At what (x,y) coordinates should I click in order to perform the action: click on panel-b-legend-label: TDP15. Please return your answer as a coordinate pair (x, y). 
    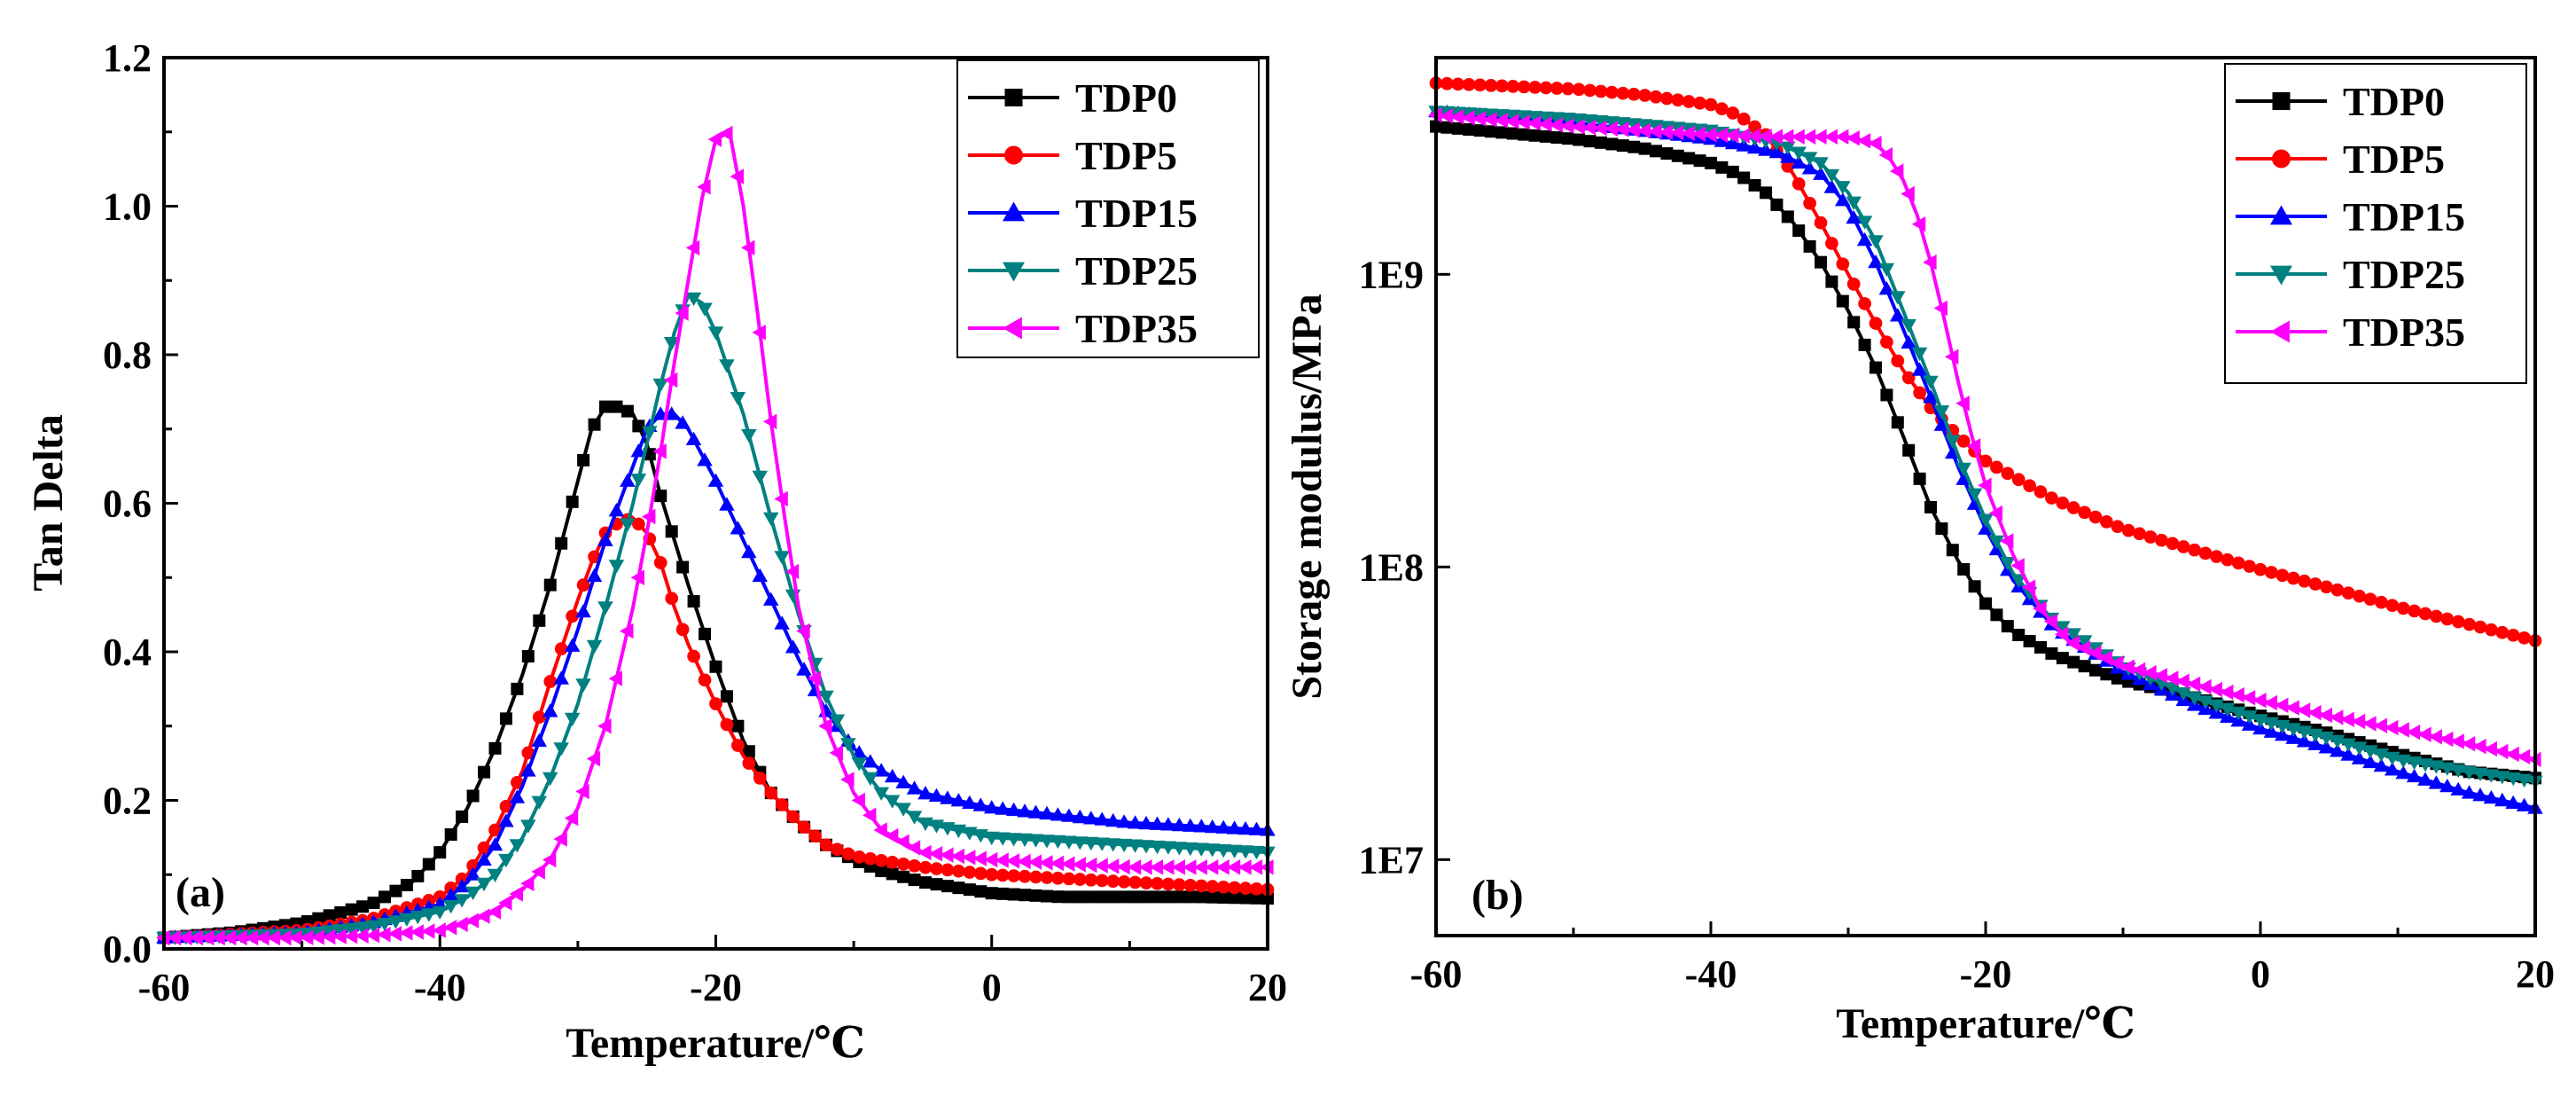
    Looking at the image, I should click on (2404, 216).